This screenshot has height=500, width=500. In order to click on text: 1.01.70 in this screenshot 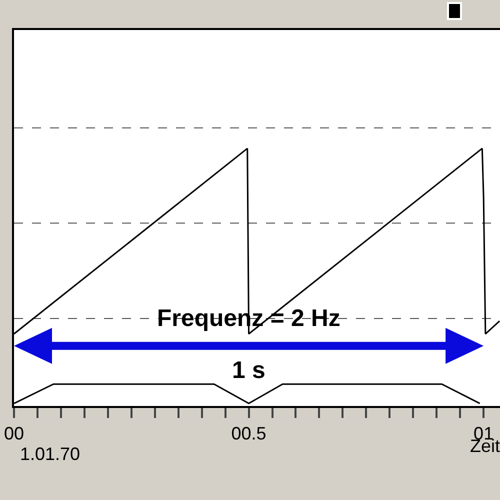, I will do `click(50, 454)`.